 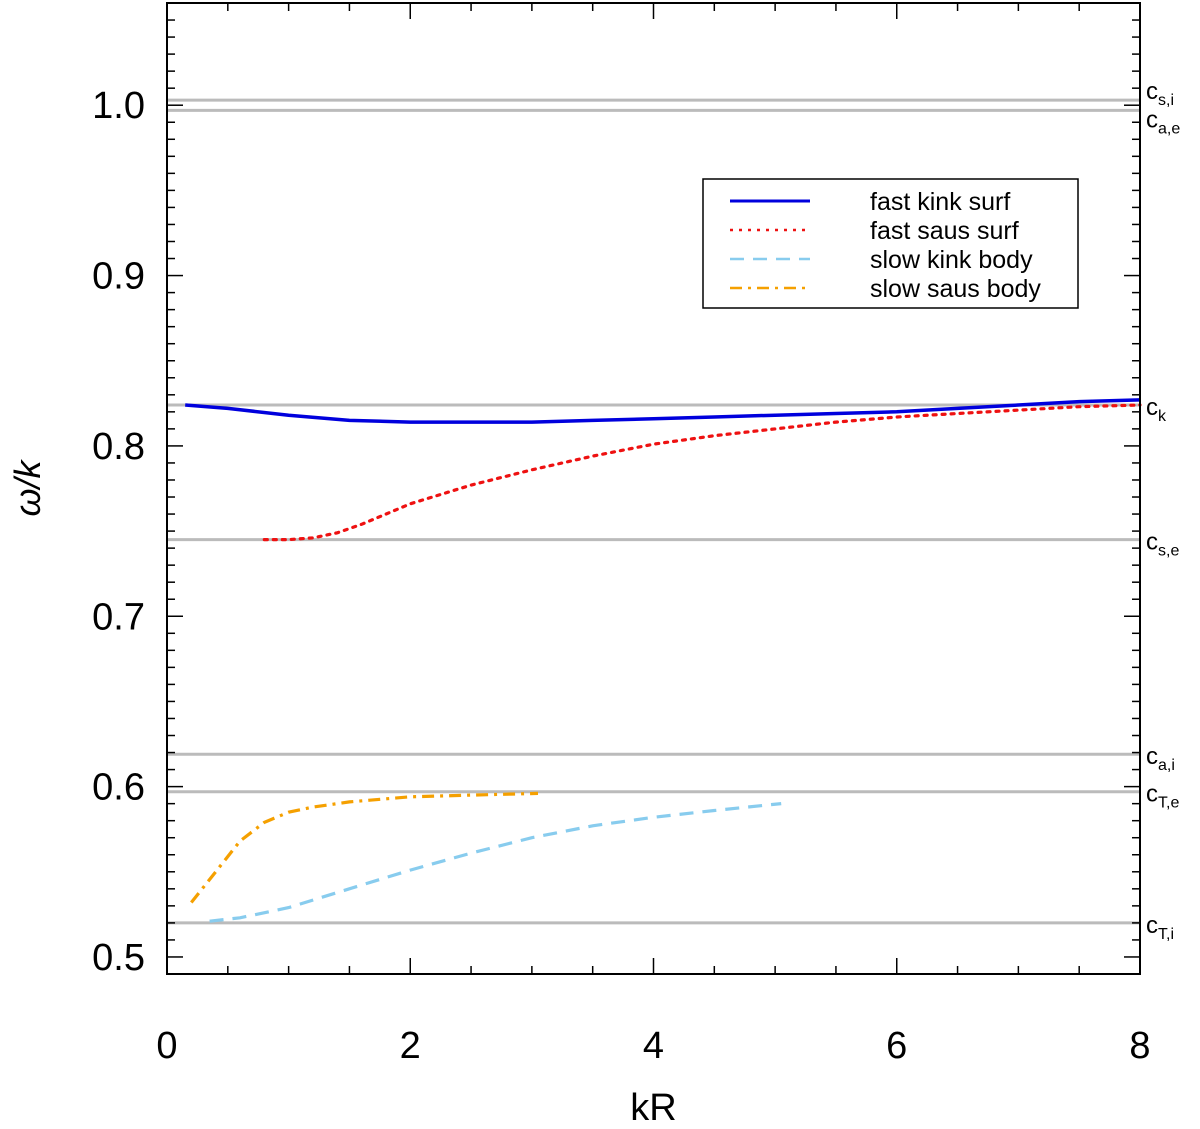 I want to click on reference-label-ca_i: ca,i, so click(x=1160, y=758).